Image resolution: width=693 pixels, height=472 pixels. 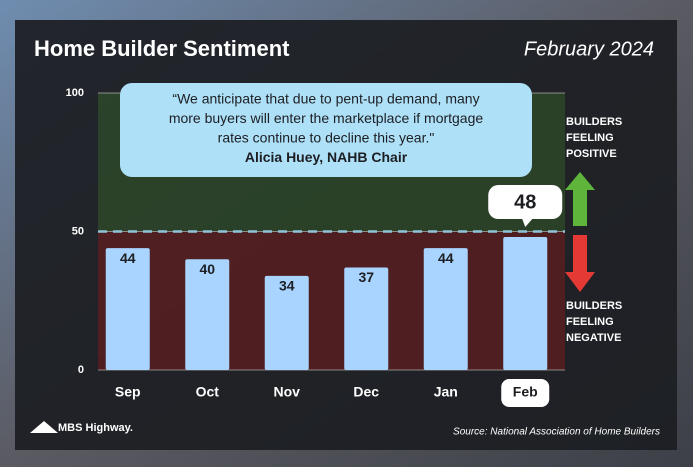 I want to click on y-tick-label: 50, so click(x=78, y=231).